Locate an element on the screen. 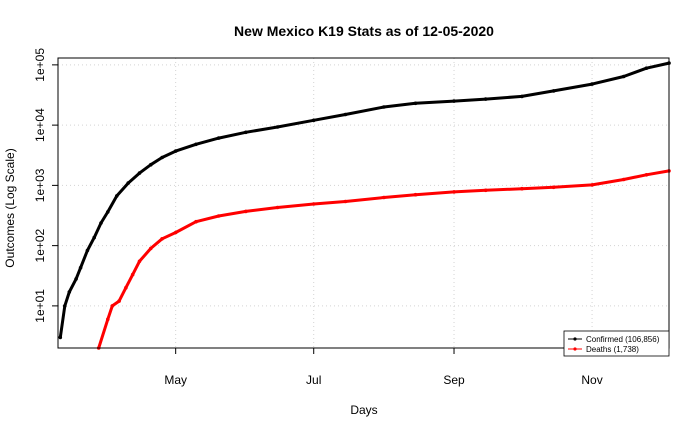 Image resolution: width=700 pixels, height=432 pixels. y-tick-label: 1e+03 is located at coordinates (40, 185).